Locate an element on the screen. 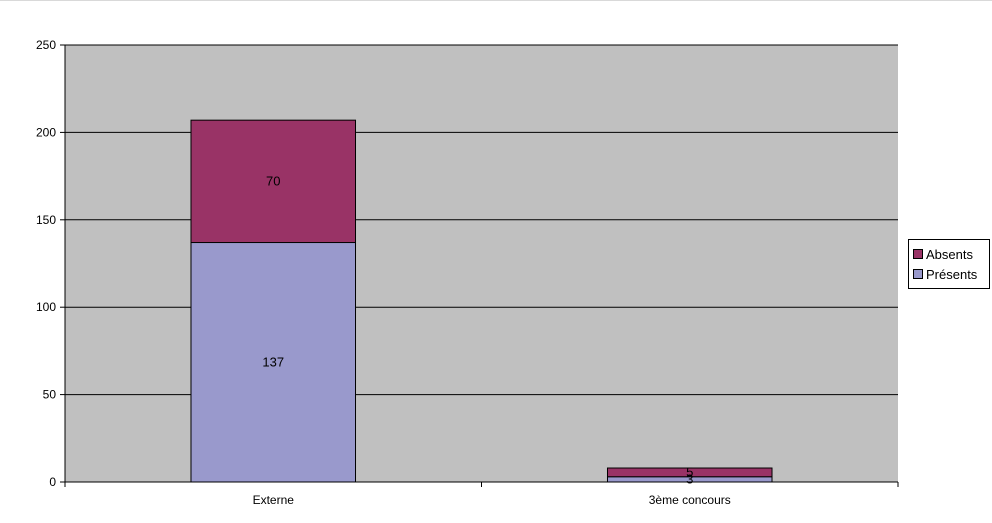  legend-swatch-absents is located at coordinates (918, 254).